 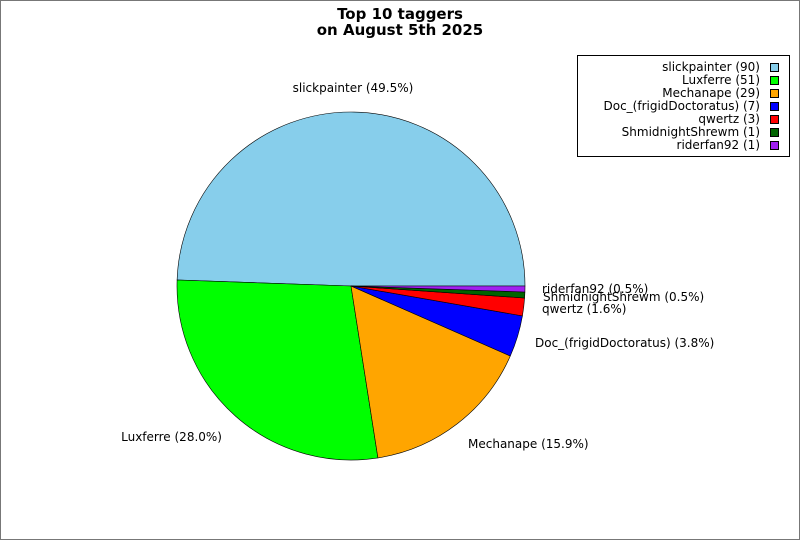 I want to click on slice-label-qwertz: qwertz (1.6%), so click(x=584, y=309).